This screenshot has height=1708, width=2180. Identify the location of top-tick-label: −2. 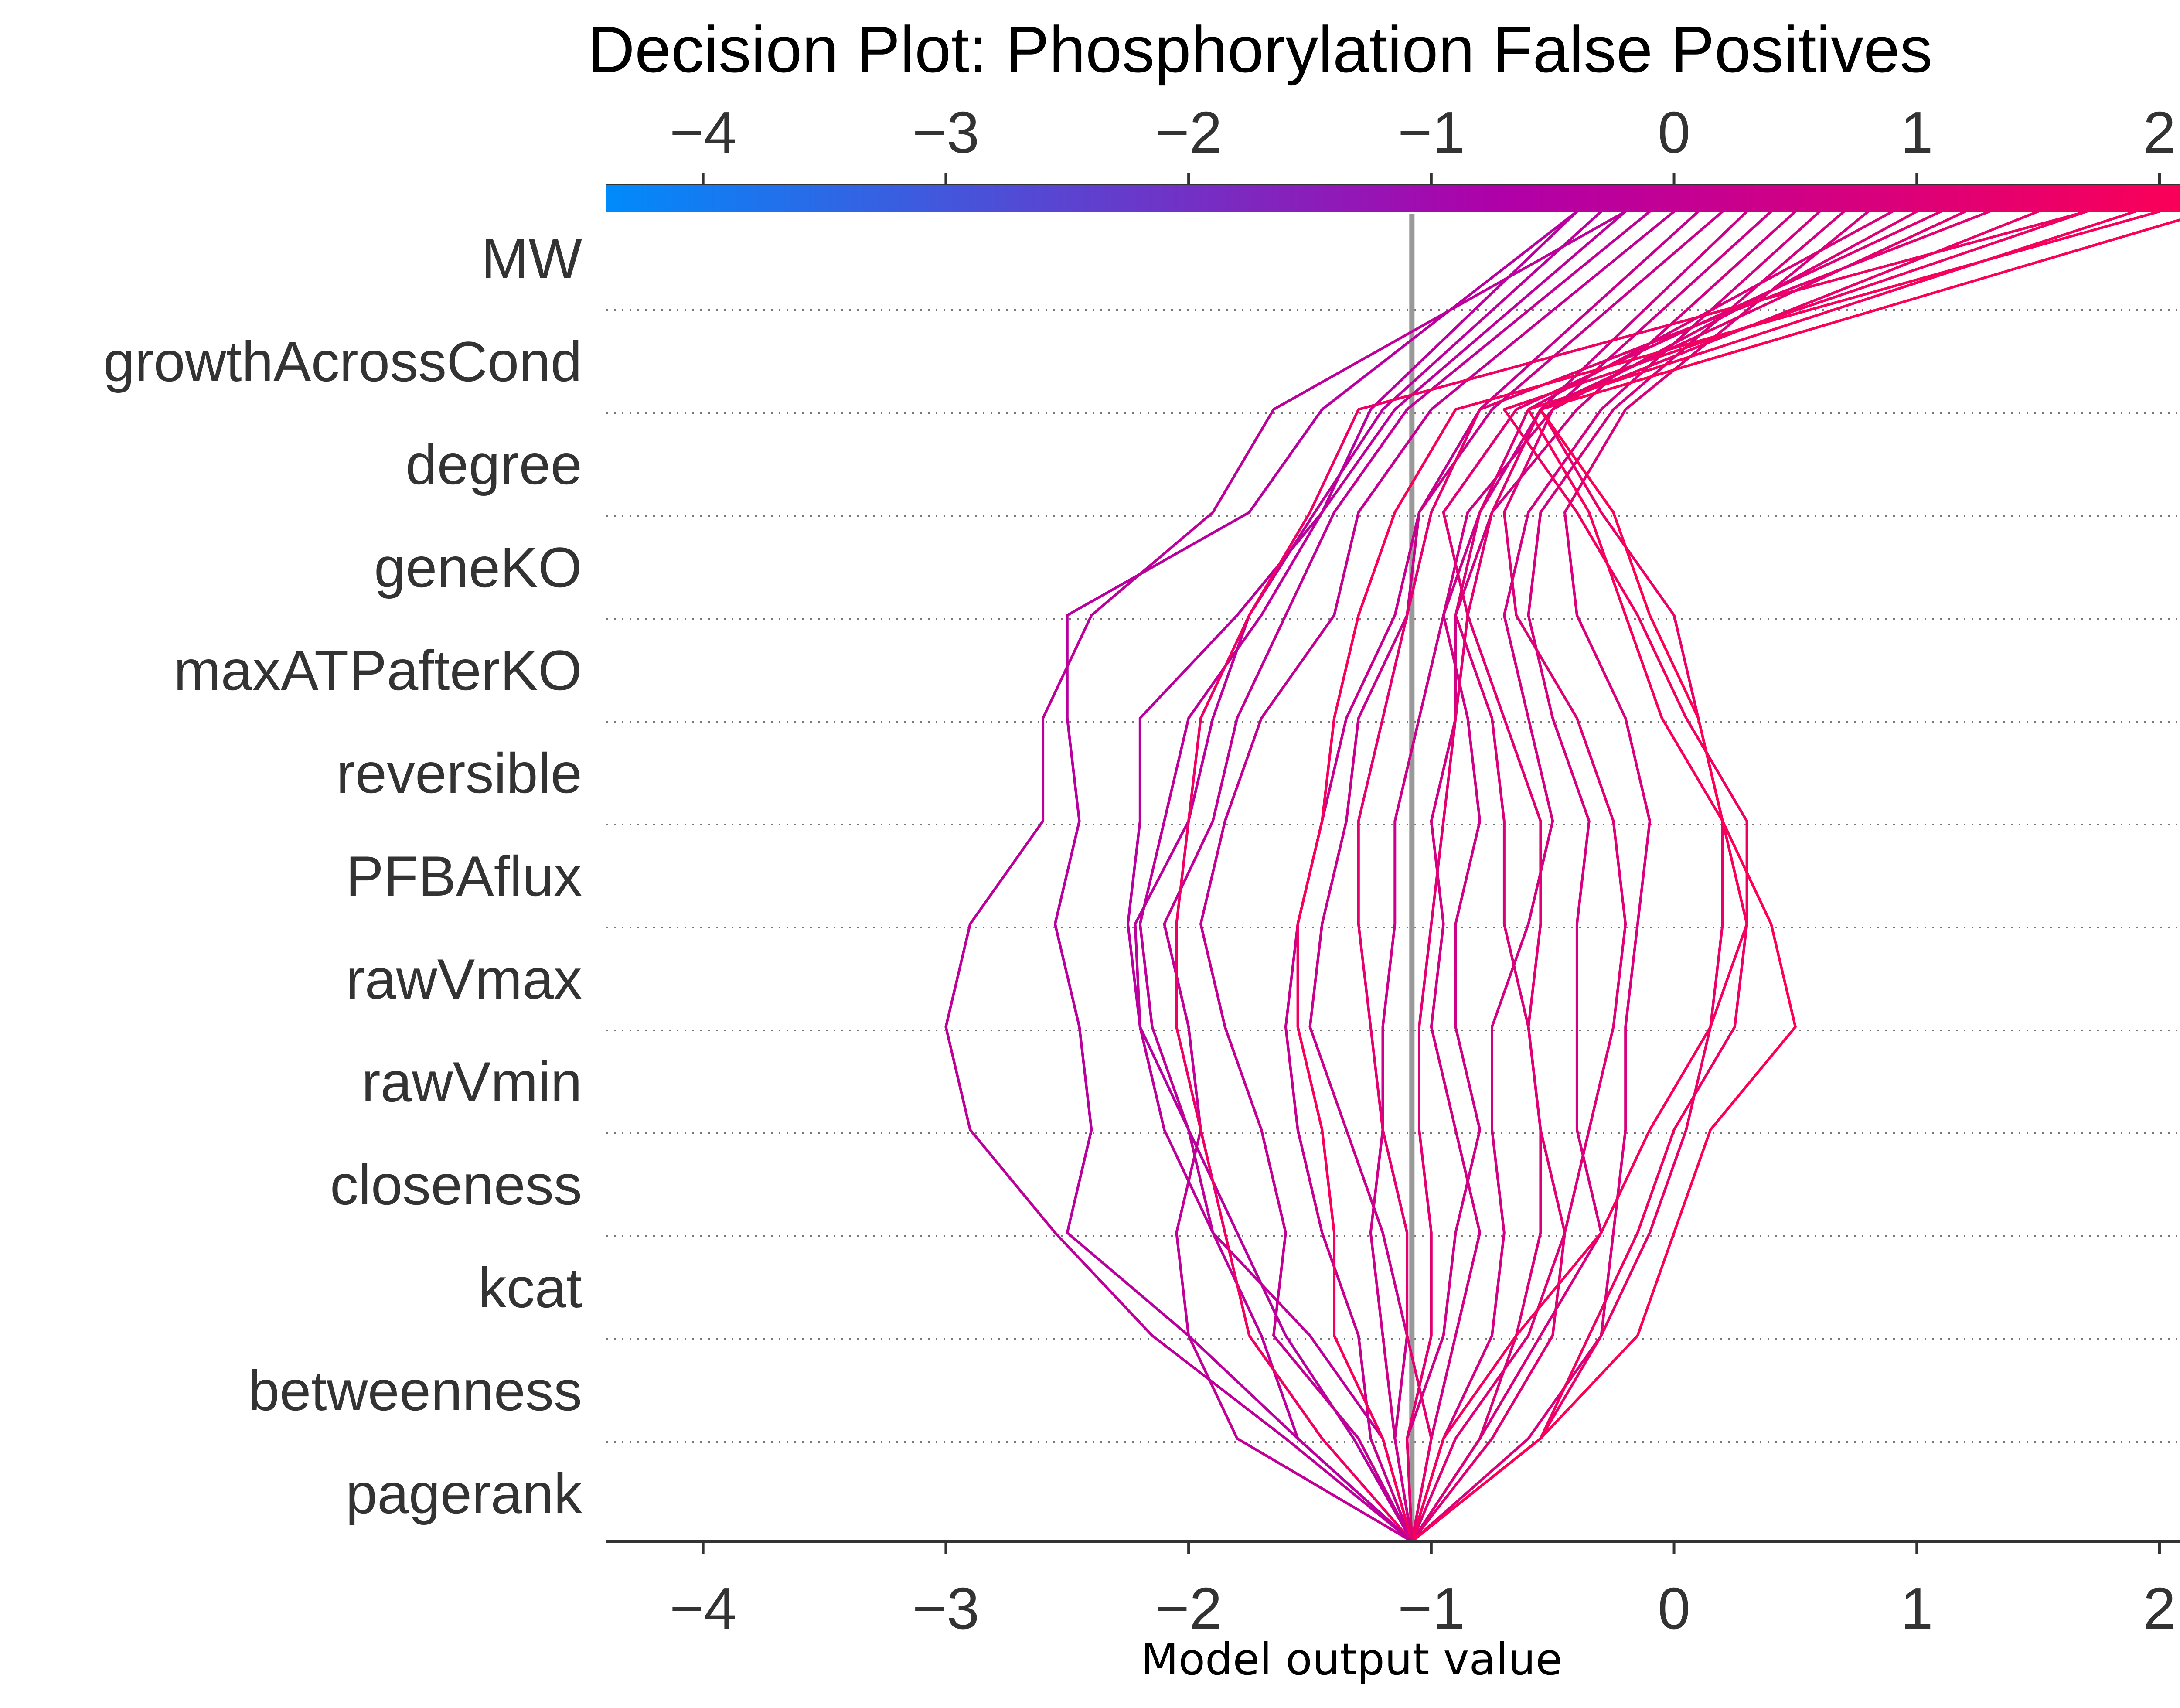
(1188, 132).